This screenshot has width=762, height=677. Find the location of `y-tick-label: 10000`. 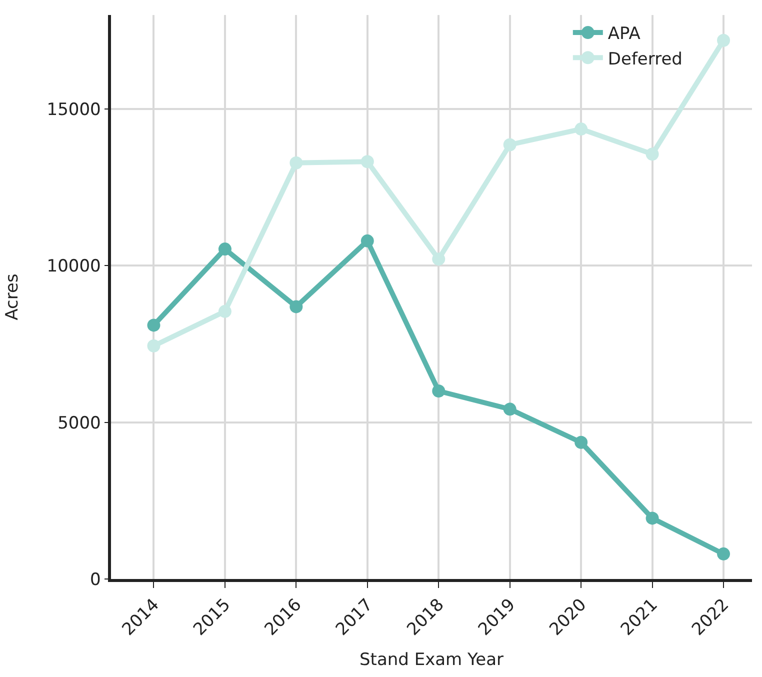

y-tick-label: 10000 is located at coordinates (73, 266).